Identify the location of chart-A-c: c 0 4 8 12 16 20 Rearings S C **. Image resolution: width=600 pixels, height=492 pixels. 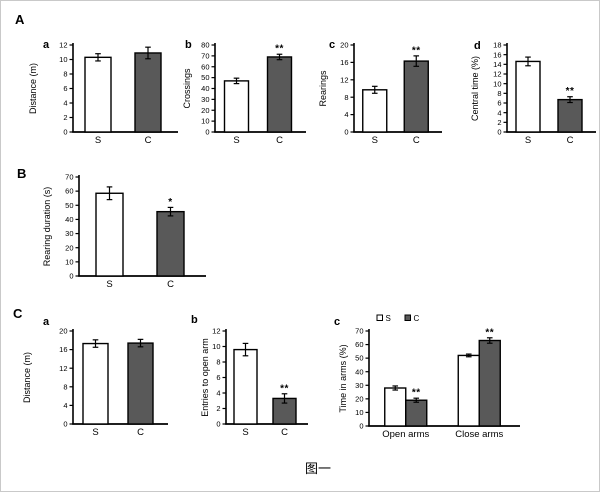
(380, 91).